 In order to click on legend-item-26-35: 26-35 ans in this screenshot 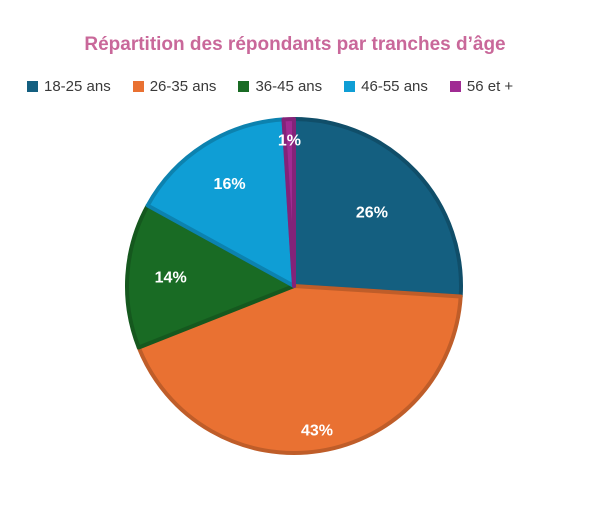, I will do `click(174, 86)`.